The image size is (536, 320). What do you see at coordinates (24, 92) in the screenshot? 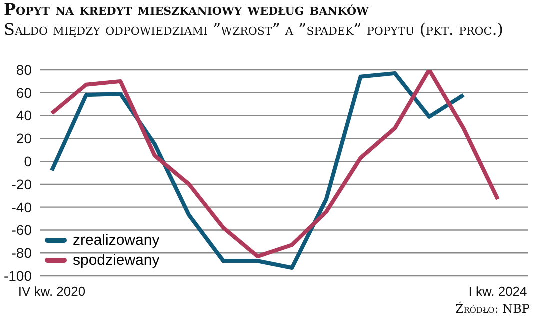
I see `y-tick-label: 60` at bounding box center [24, 92].